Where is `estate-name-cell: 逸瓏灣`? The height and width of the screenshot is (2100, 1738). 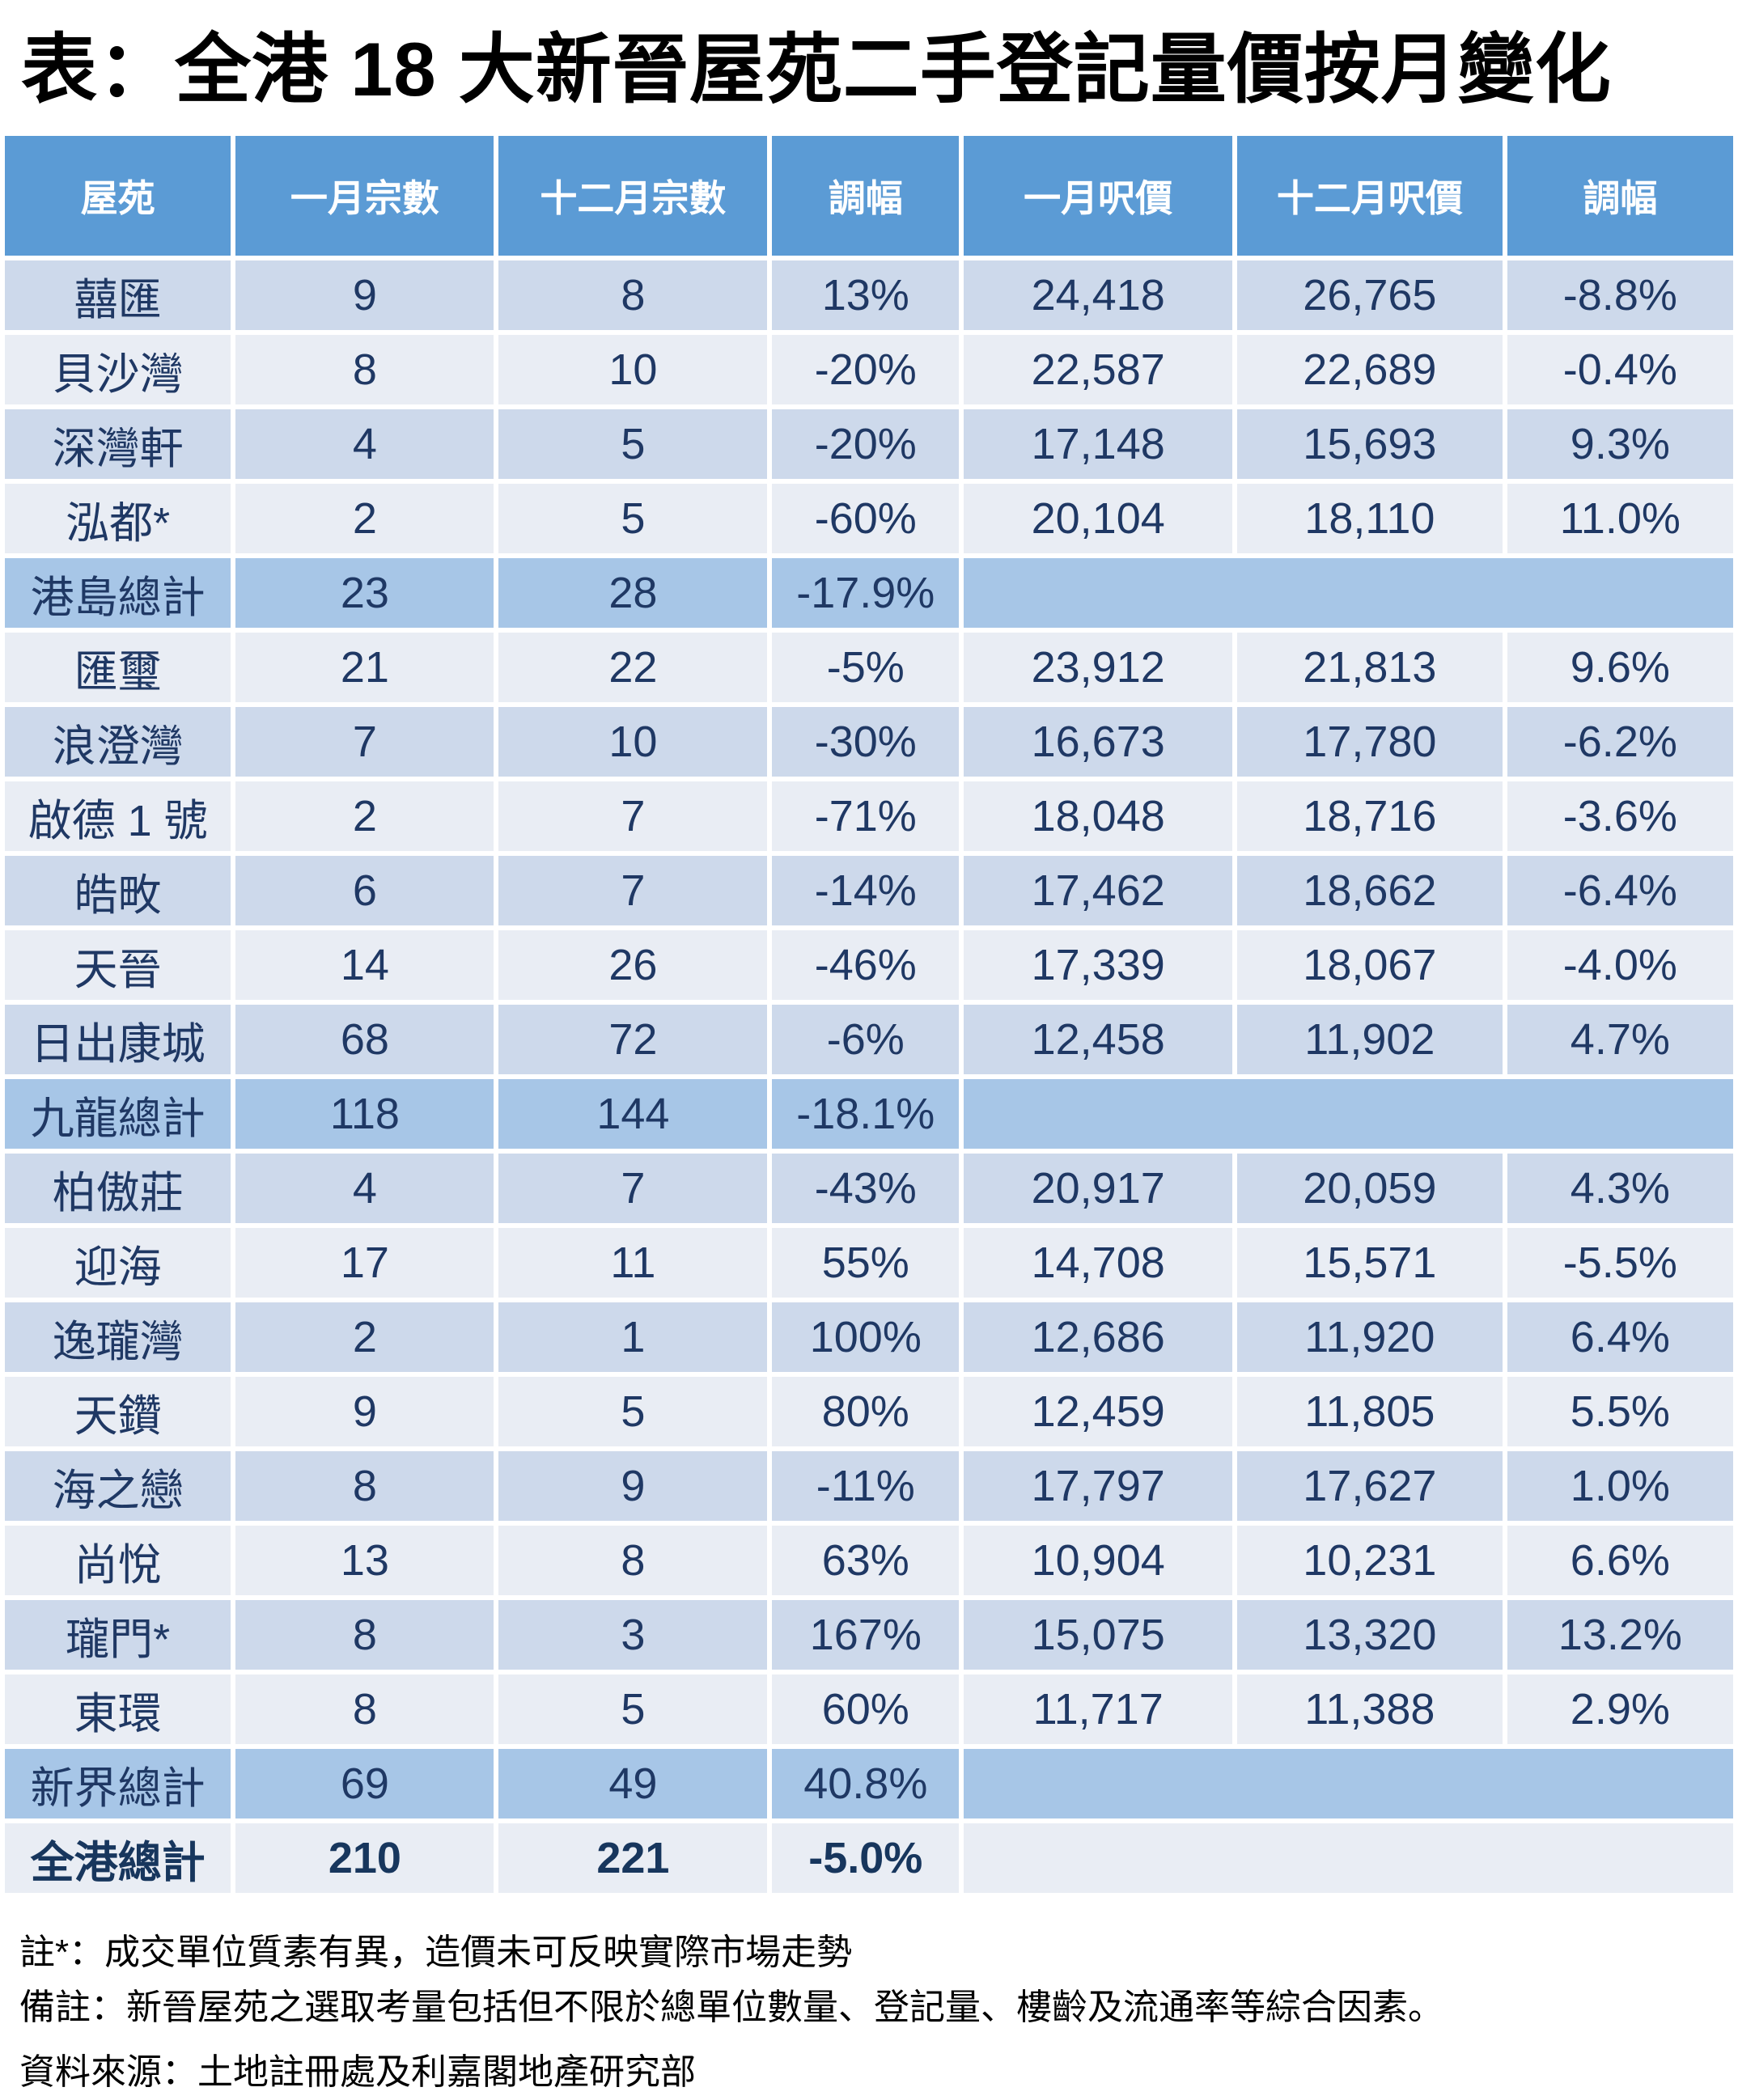 estate-name-cell: 逸瓏灣 is located at coordinates (118, 1337).